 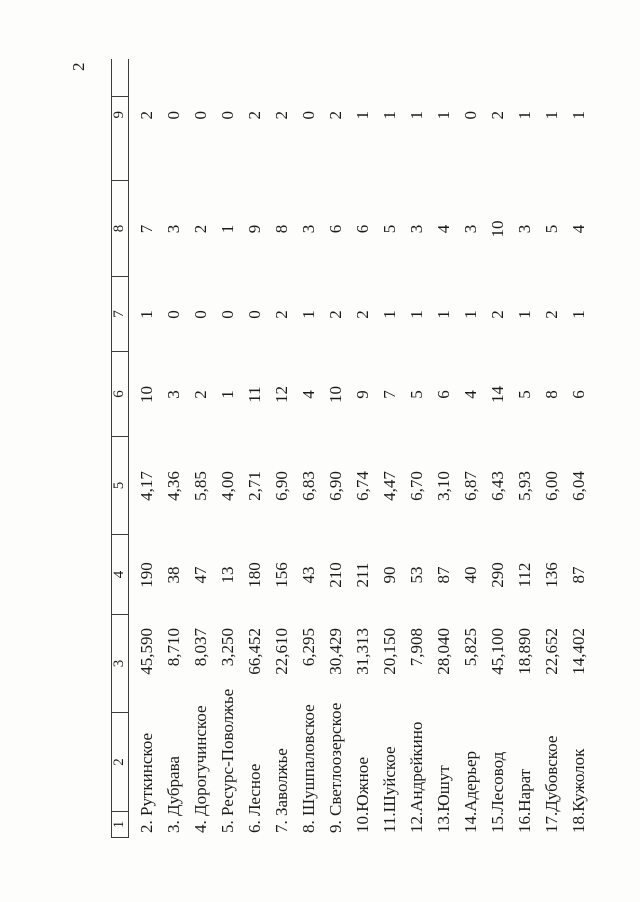 What do you see at coordinates (498, 451) in the screenshot?
I see `table-row: 15.Лесовод 45,100 290 6,43 14 2 10 2` at bounding box center [498, 451].